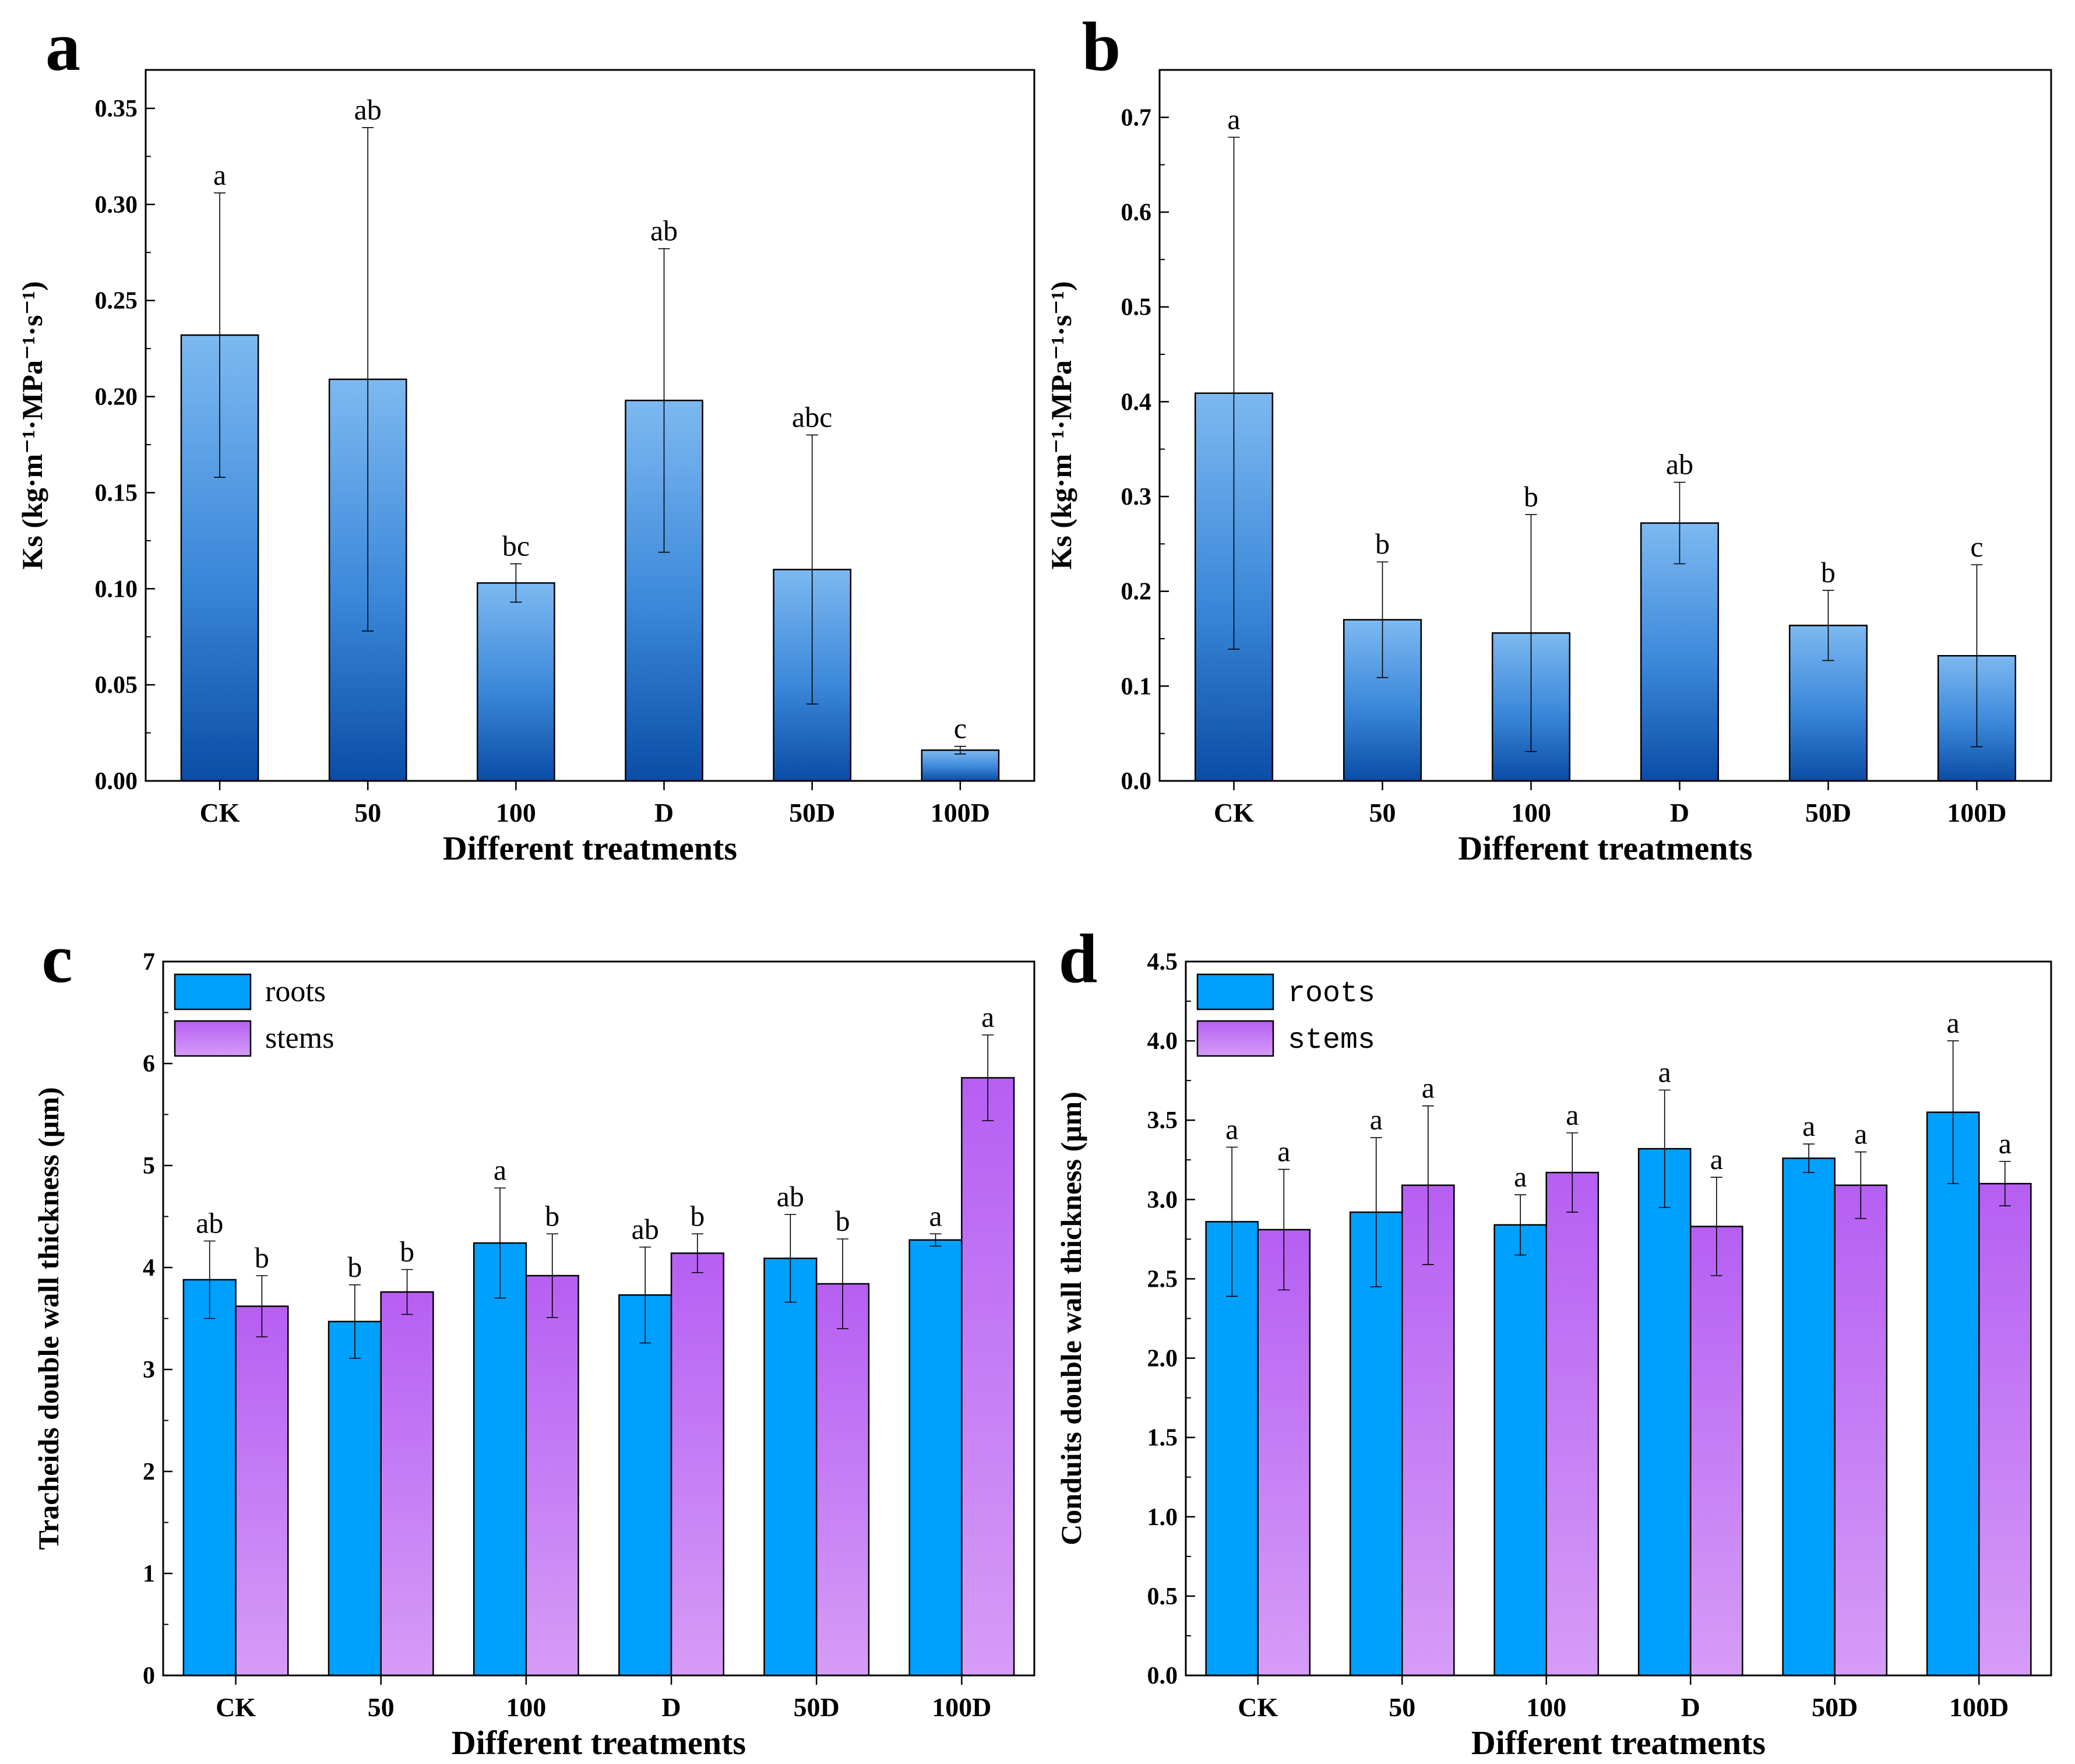 This screenshot has width=2075, height=1764. Describe the element at coordinates (116, 493) in the screenshot. I see `y-tick-label: 0.15` at that location.